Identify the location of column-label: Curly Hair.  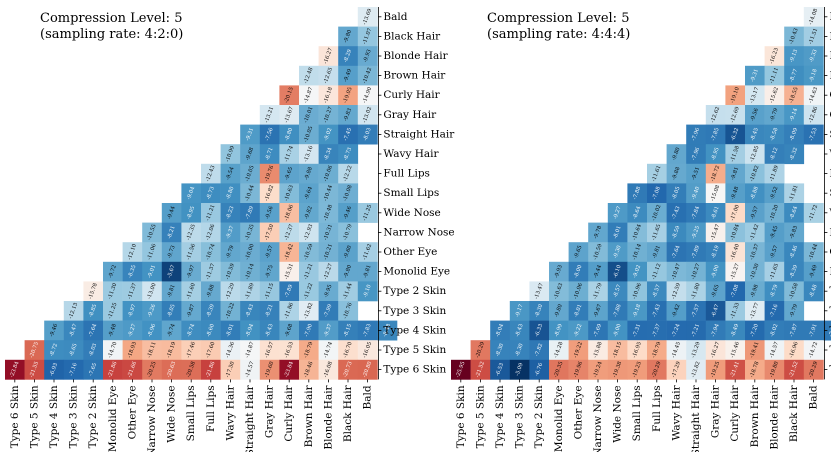
(289, 412).